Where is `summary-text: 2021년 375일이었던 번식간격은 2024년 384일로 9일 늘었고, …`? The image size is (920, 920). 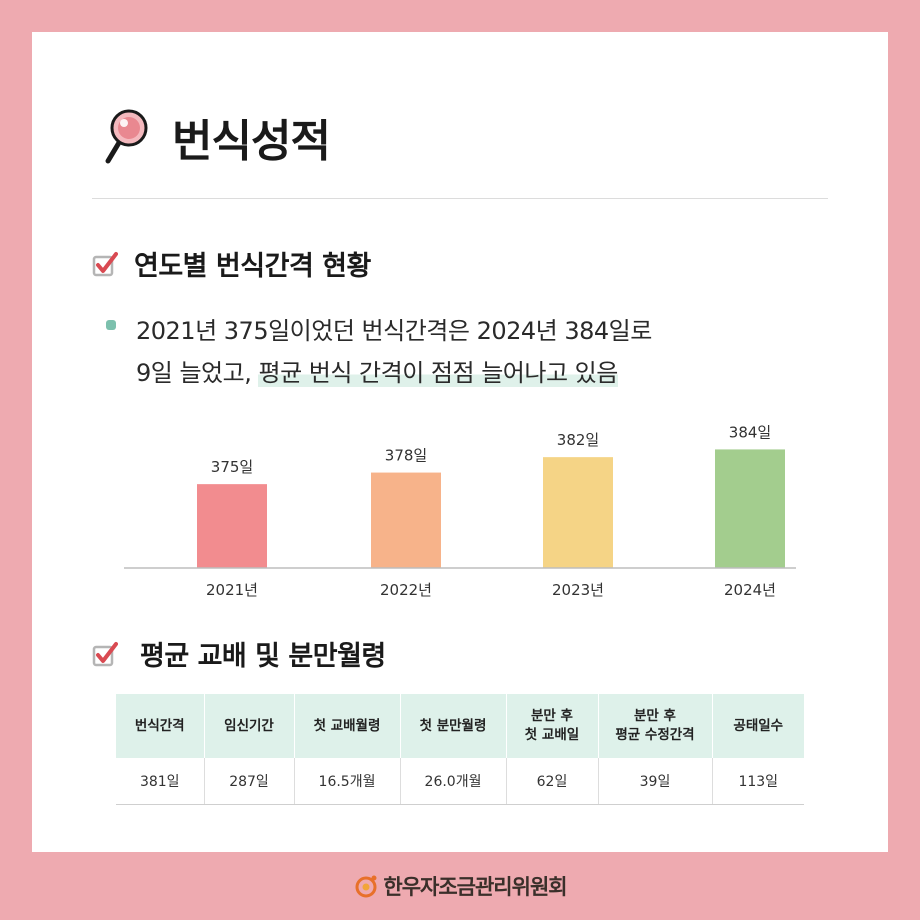 summary-text: 2021년 375일이었던 번식간격은 2024년 384일로 9일 늘었고, … is located at coordinates (394, 352).